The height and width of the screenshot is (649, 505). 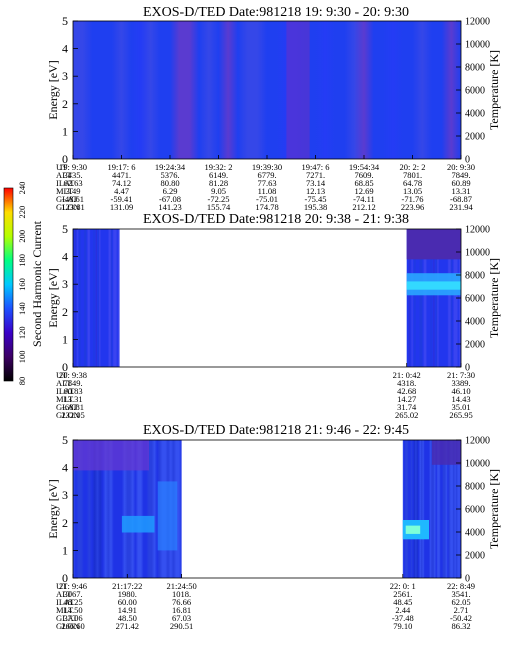 I want to click on ephemeris-value: 21:24:50, so click(x=181, y=586).